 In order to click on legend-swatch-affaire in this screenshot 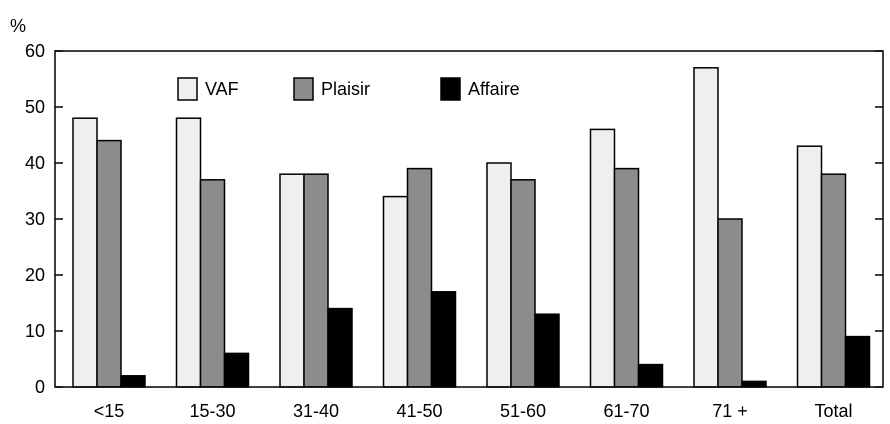, I will do `click(450, 89)`.